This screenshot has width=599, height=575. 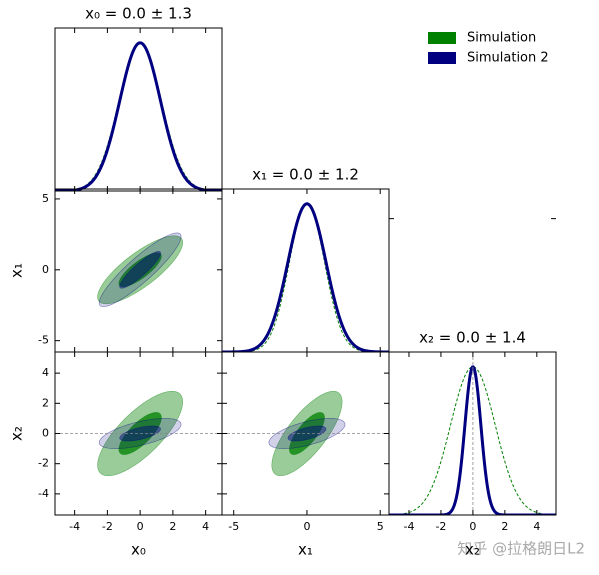 What do you see at coordinates (43, 493) in the screenshot?
I see `y-tick-label: -4` at bounding box center [43, 493].